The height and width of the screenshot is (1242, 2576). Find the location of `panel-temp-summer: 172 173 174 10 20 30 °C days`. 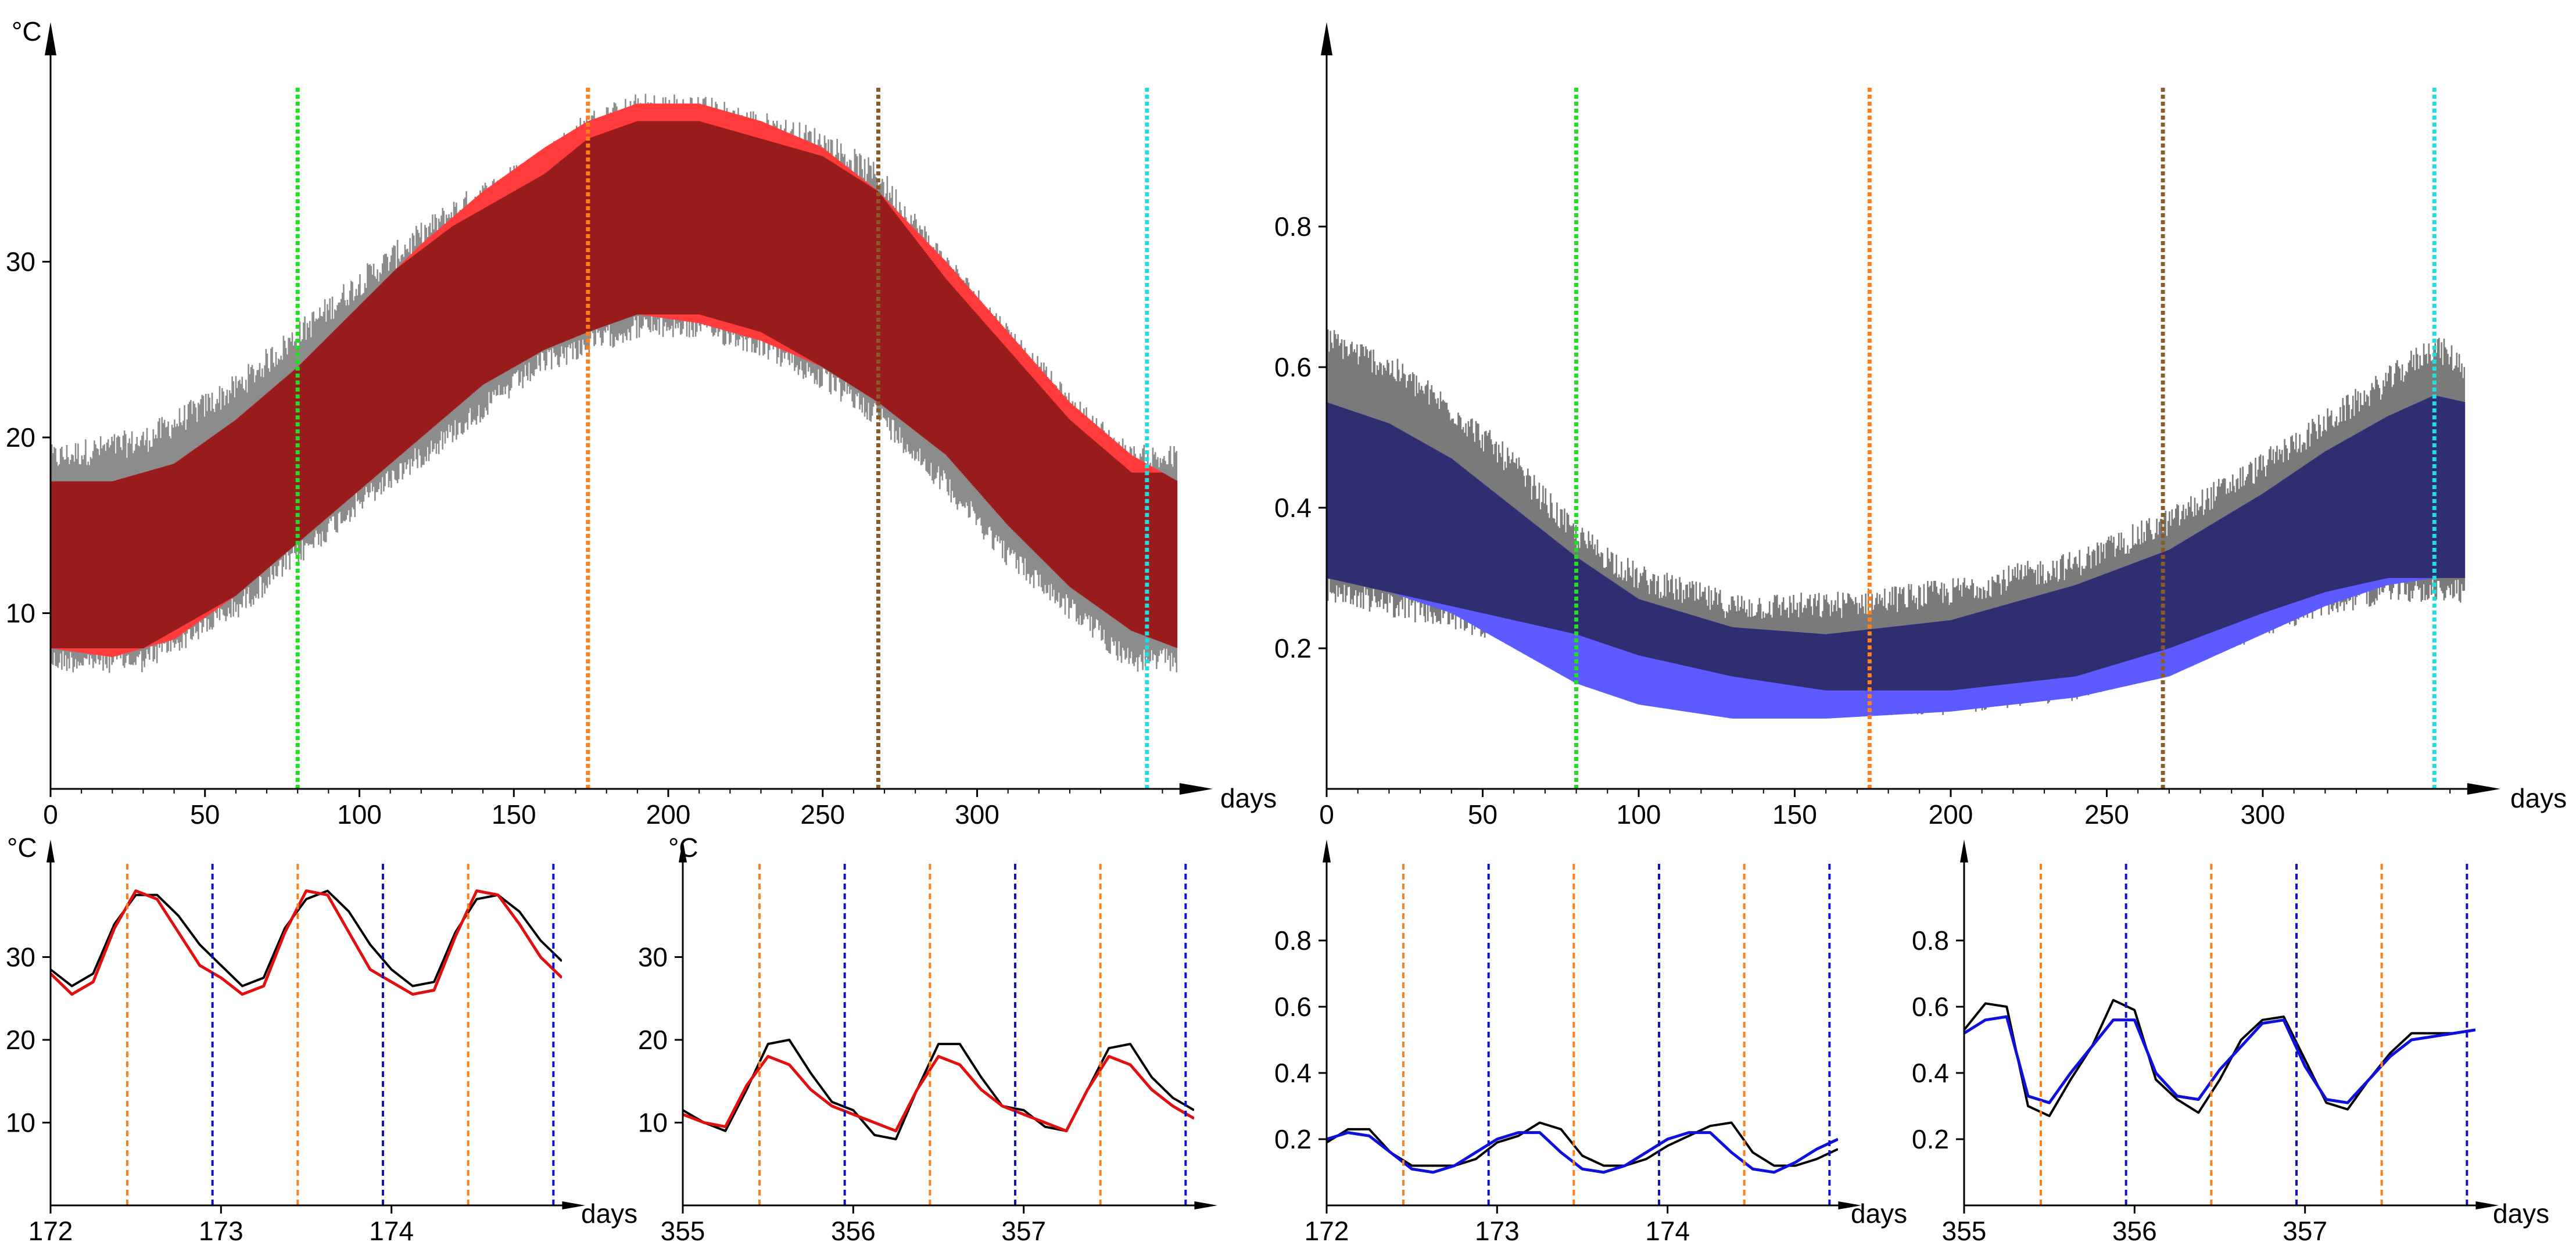

panel-temp-summer: 172 173 174 10 20 30 °C days is located at coordinates (321, 1037).